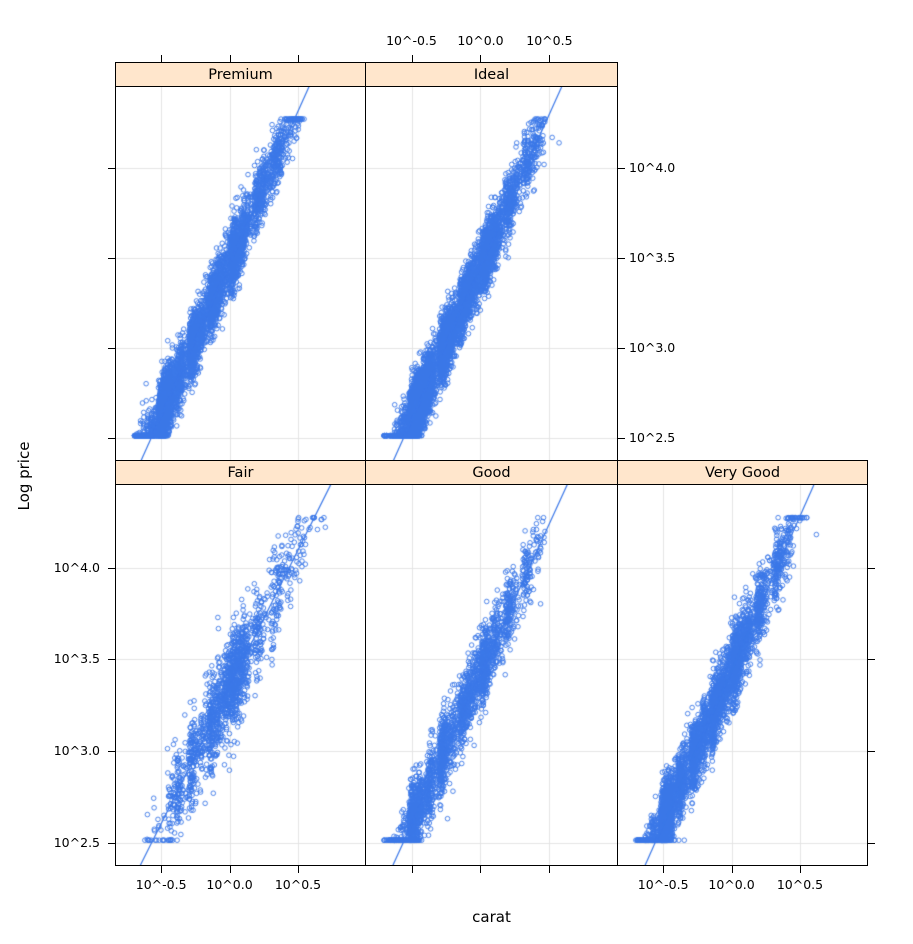 The width and height of the screenshot is (913, 944). I want to click on panel-premium, so click(240, 273).